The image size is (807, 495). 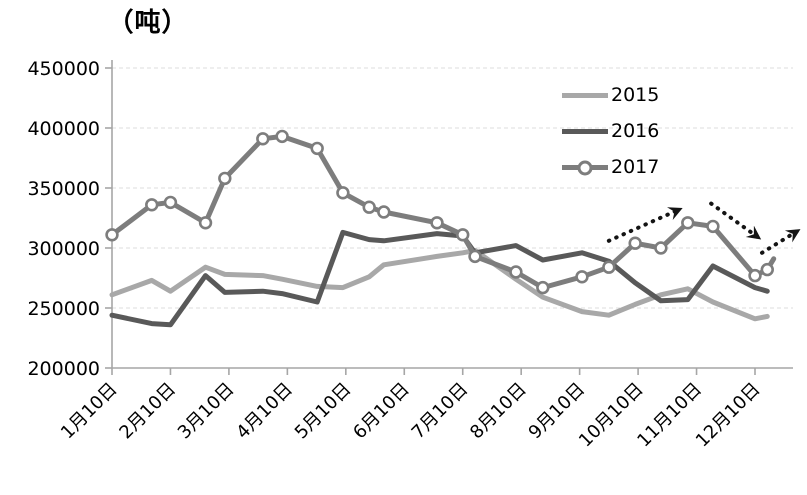 What do you see at coordinates (585, 131) in the screenshot?
I see `legend-line-swatch-2016` at bounding box center [585, 131].